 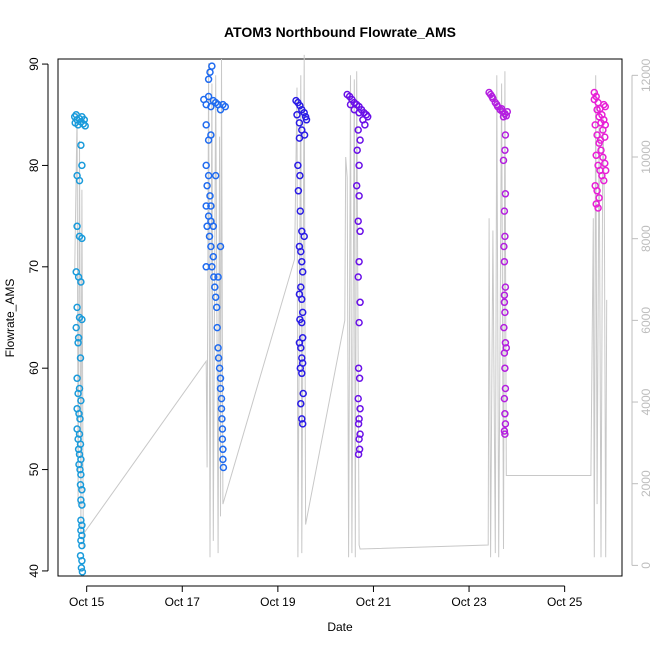 What do you see at coordinates (374, 602) in the screenshot?
I see `x-tick-label: Oct 21` at bounding box center [374, 602].